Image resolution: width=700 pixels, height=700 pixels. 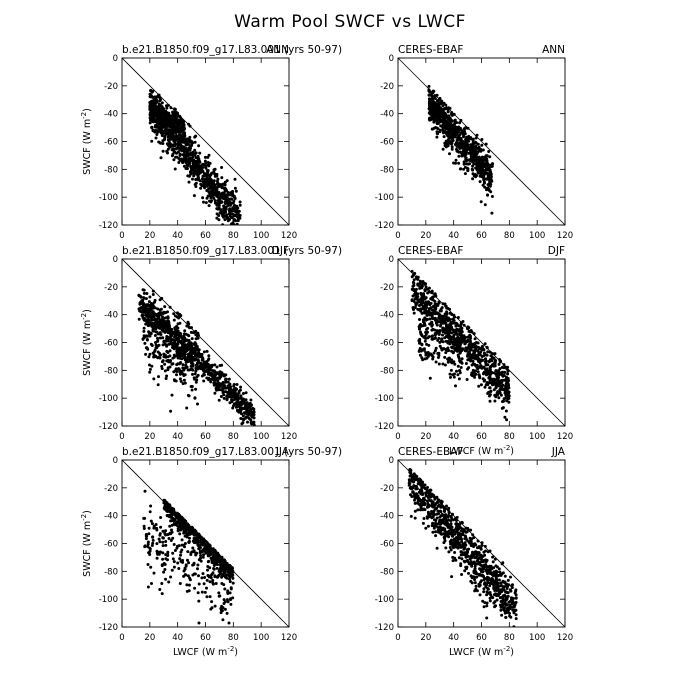 What do you see at coordinates (232, 50) in the screenshot?
I see `panel-left-title: b.e21.B1850.f09_g17.L83.001 (yrs 50-97)` at bounding box center [232, 50].